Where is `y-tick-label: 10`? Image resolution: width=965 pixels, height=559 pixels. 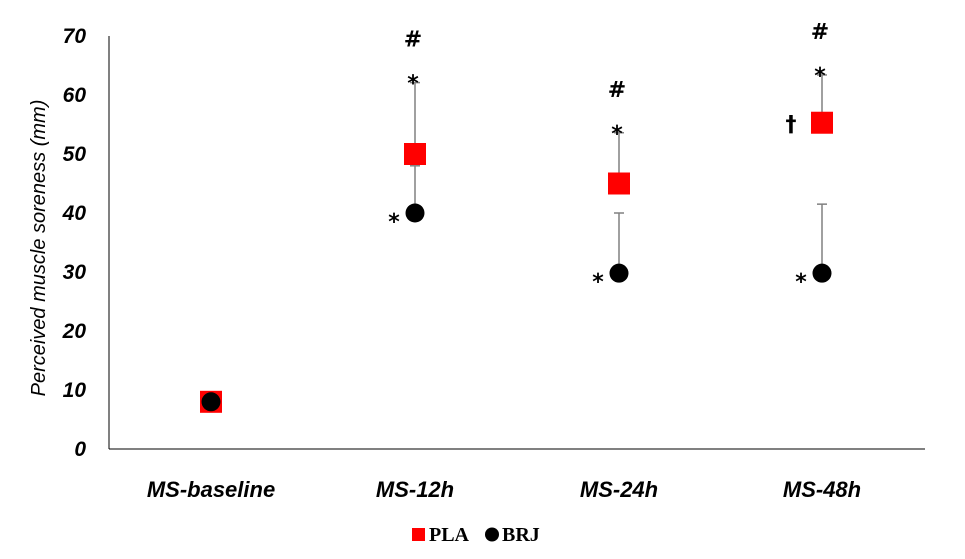
y-tick-label: 10 is located at coordinates (75, 390).